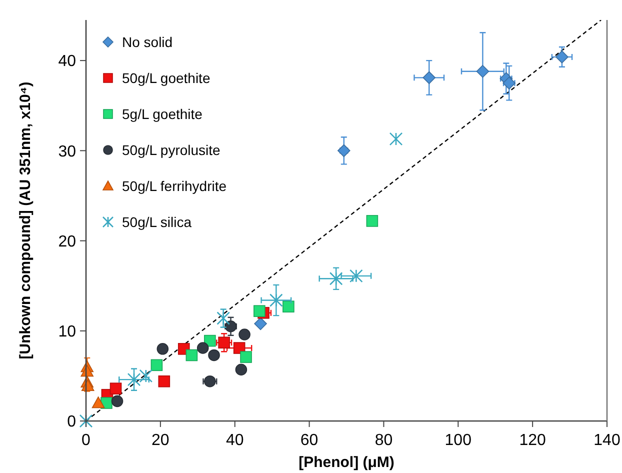 This screenshot has height=473, width=622. I want to click on legend-label: 50g/L goethite, so click(166, 78).